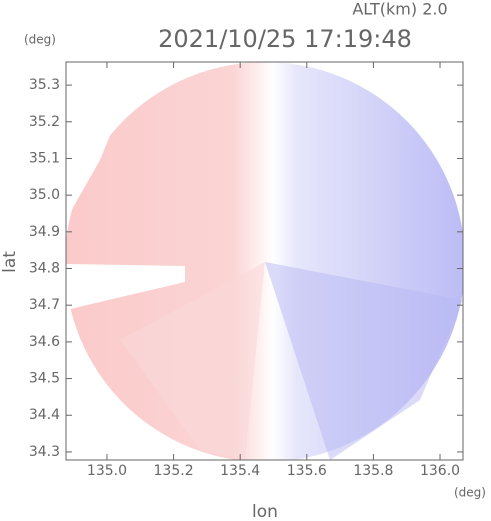 The height and width of the screenshot is (521, 491). Describe the element at coordinates (265, 511) in the screenshot. I see `x-axis-label: lon` at that location.